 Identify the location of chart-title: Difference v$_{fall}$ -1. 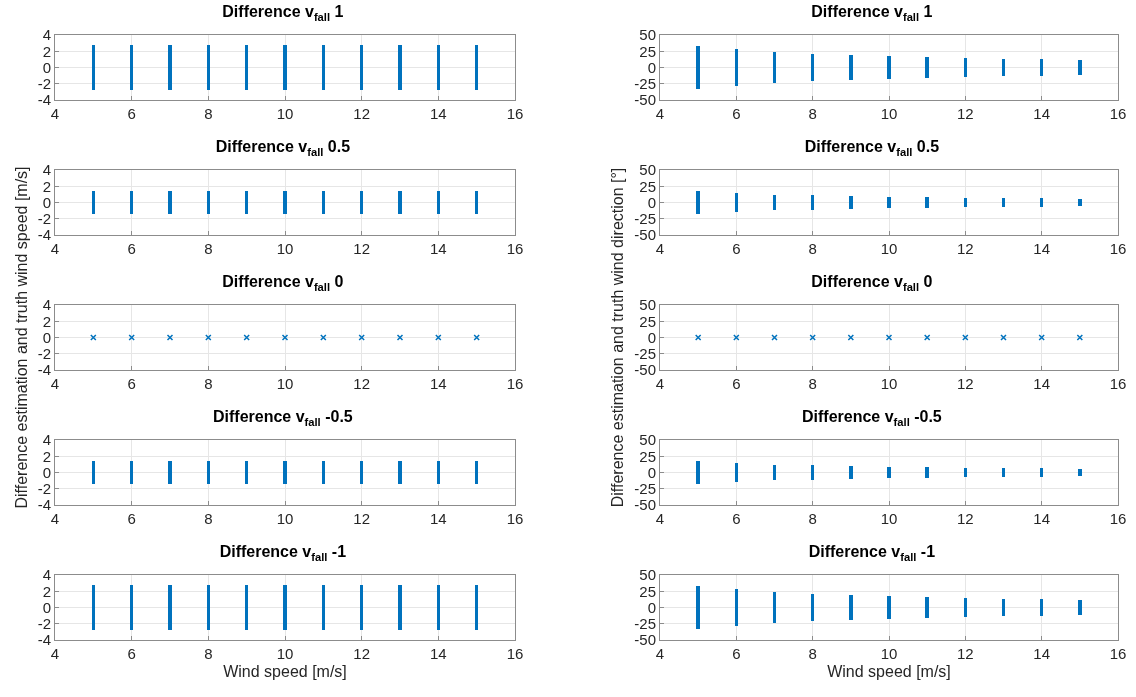
(283, 553).